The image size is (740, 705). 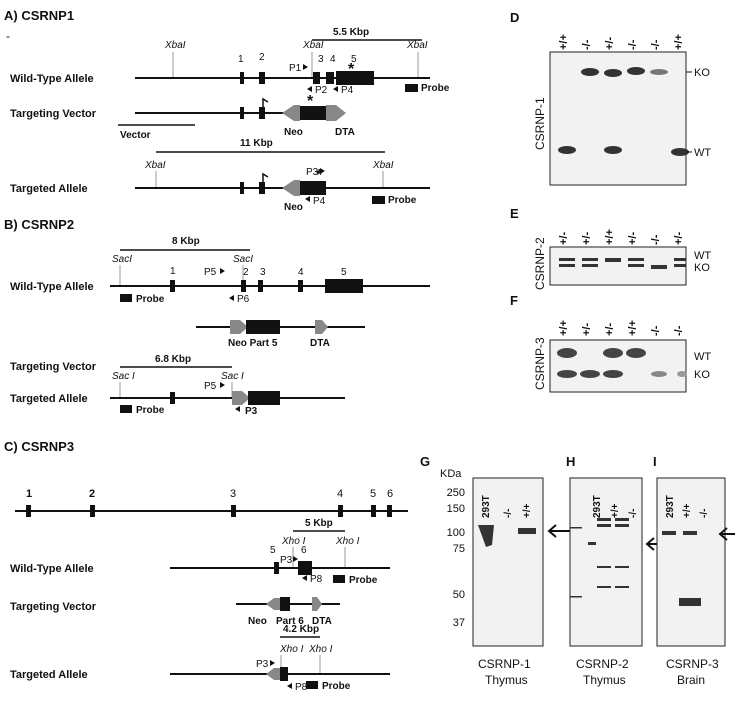 I want to click on panel-e: E +/- +/- +/+ +/- -/- +/- WT KO CSRNP-2, so click(x=610, y=248).